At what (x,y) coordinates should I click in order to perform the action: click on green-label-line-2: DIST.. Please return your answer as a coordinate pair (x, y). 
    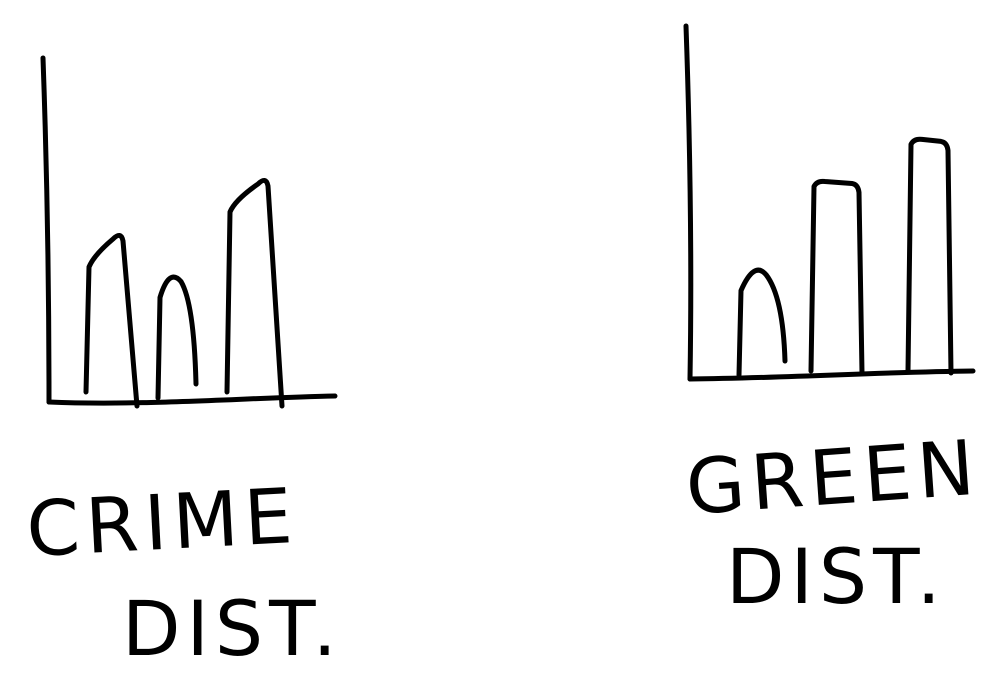
    Looking at the image, I should click on (836, 576).